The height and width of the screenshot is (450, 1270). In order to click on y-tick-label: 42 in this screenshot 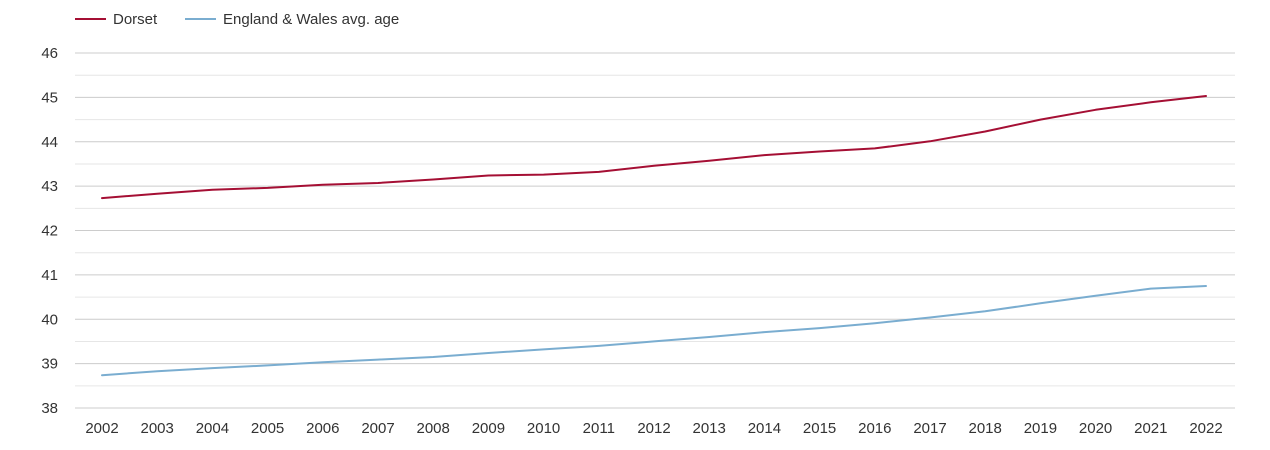, I will do `click(49, 231)`.